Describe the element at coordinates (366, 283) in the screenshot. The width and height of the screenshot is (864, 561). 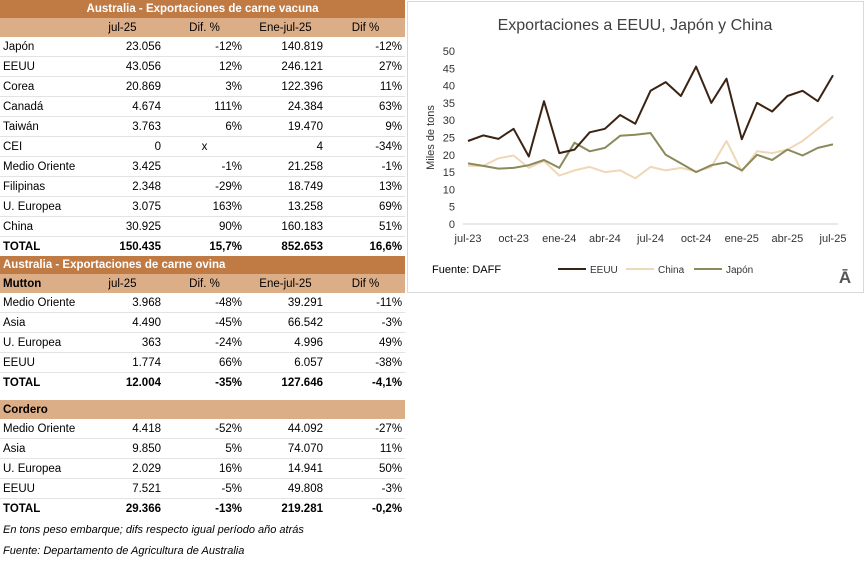
I see `mutton-header-cell: Dif %` at that location.